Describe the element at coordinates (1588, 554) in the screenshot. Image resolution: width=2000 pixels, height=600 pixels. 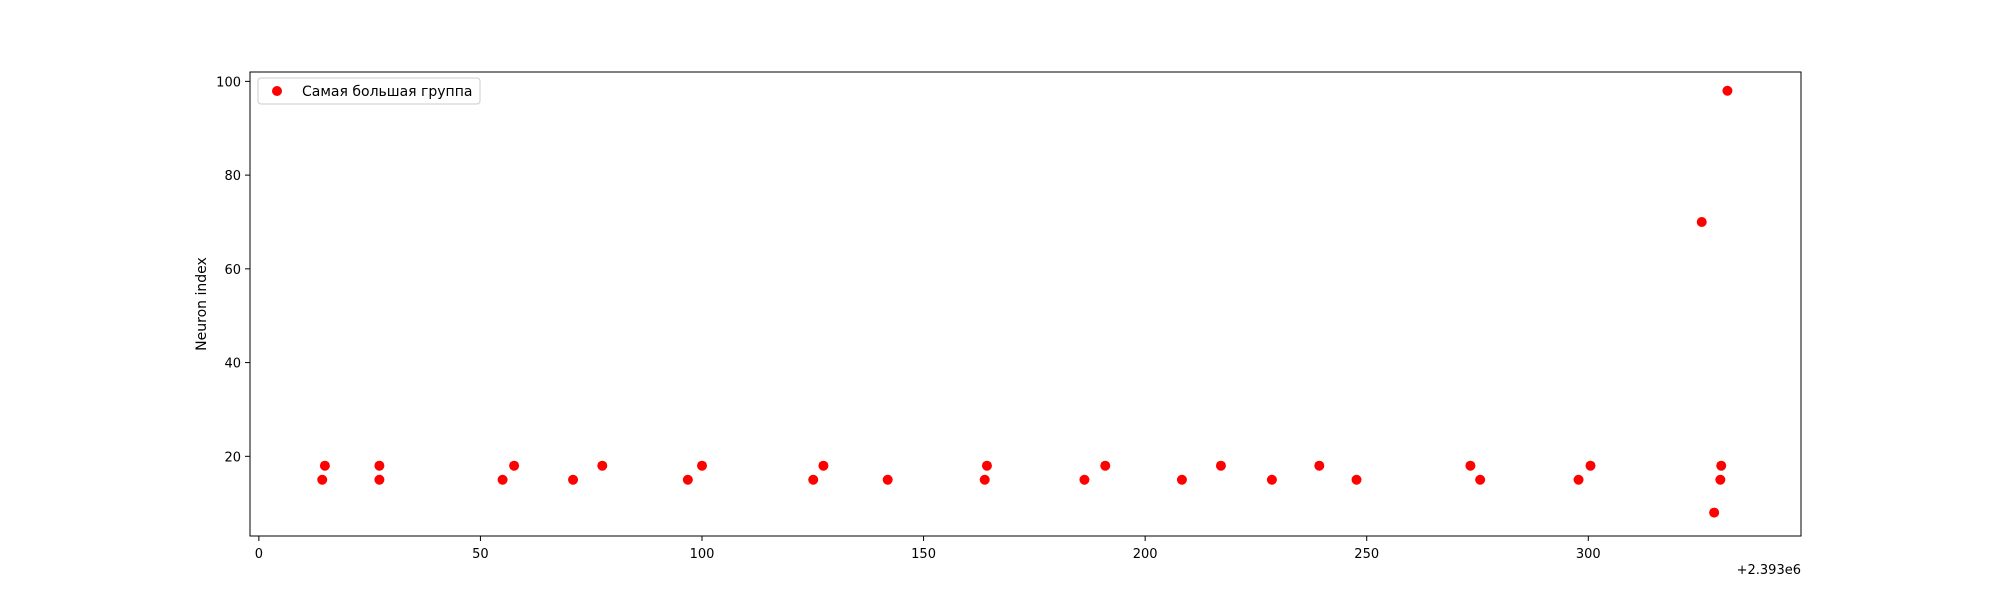
I see `x-tick-label: 300` at that location.